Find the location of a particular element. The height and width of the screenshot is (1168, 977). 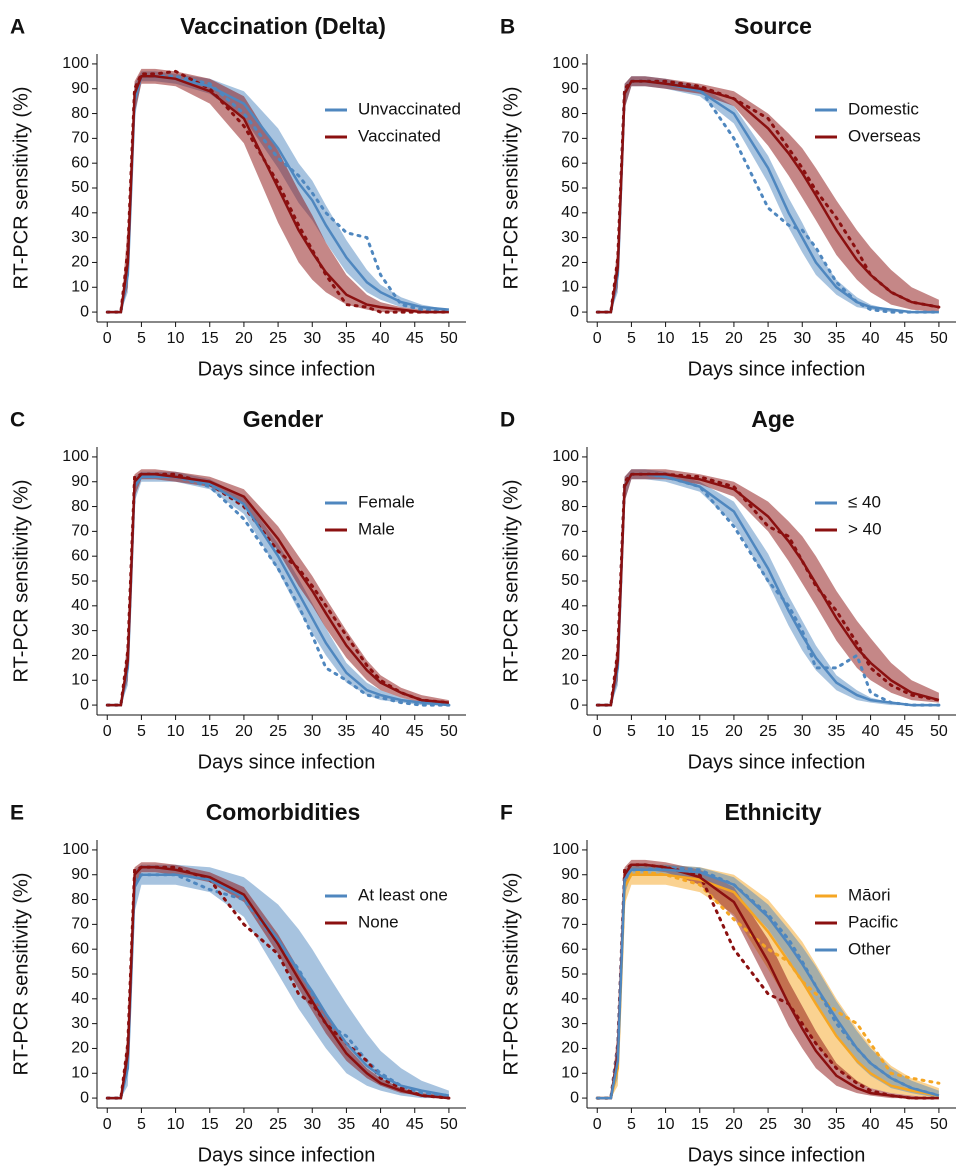

y-tick-label: 40 is located at coordinates (80, 998).